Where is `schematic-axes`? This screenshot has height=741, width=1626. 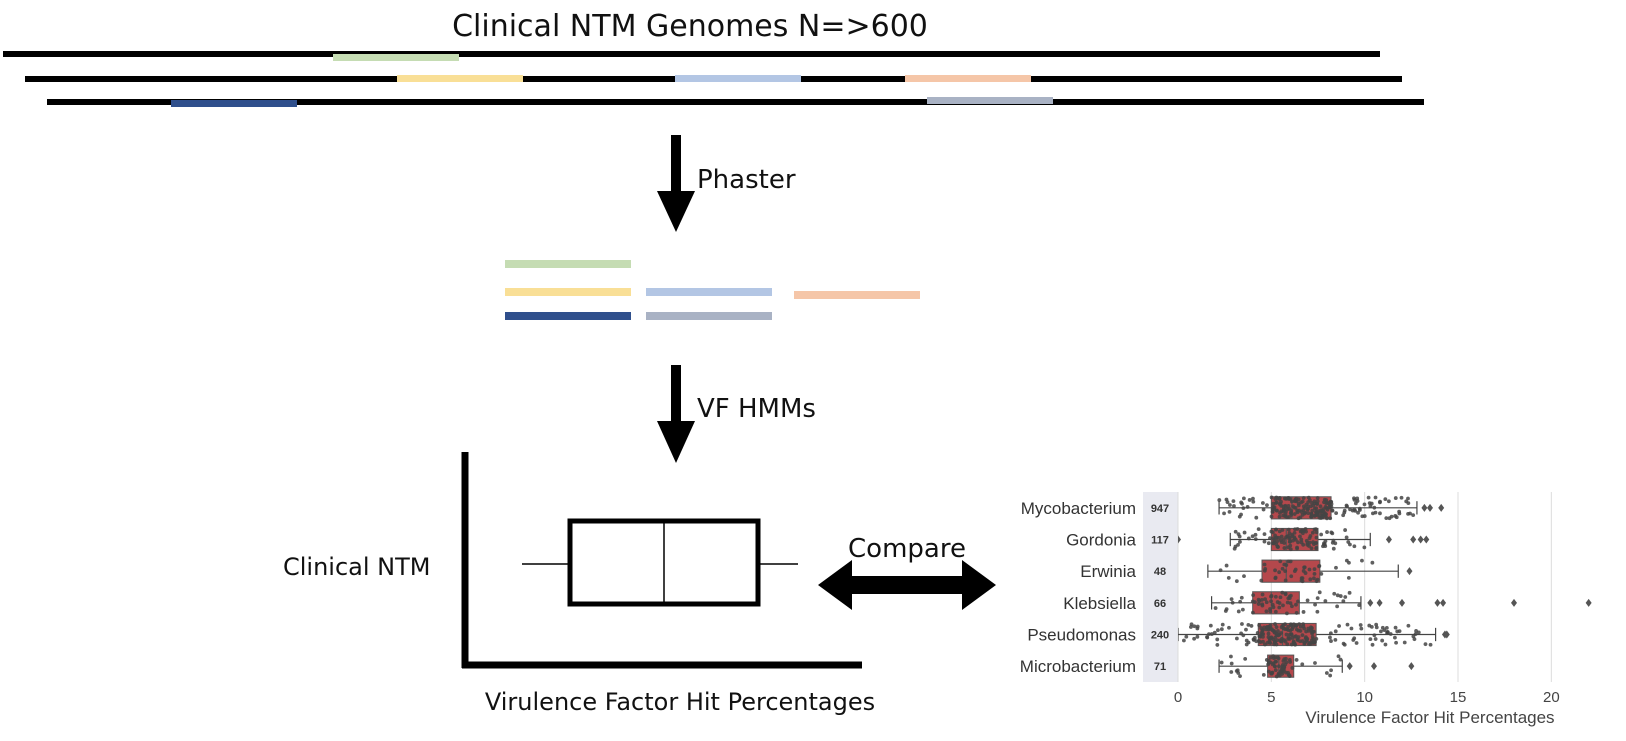 schematic-axes is located at coordinates (661, 560).